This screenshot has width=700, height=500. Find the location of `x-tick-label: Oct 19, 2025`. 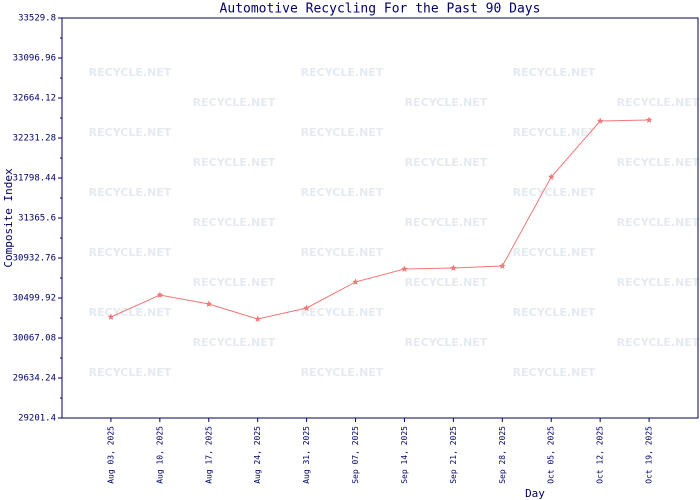

x-tick-label: Oct 19, 2025 is located at coordinates (649, 455).